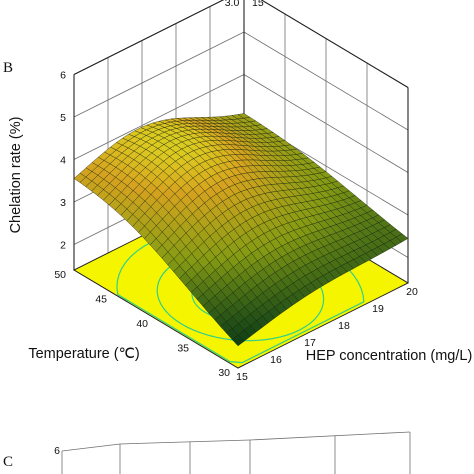 This screenshot has width=474, height=474. I want to click on c-z-tick-6: 6, so click(57, 451).